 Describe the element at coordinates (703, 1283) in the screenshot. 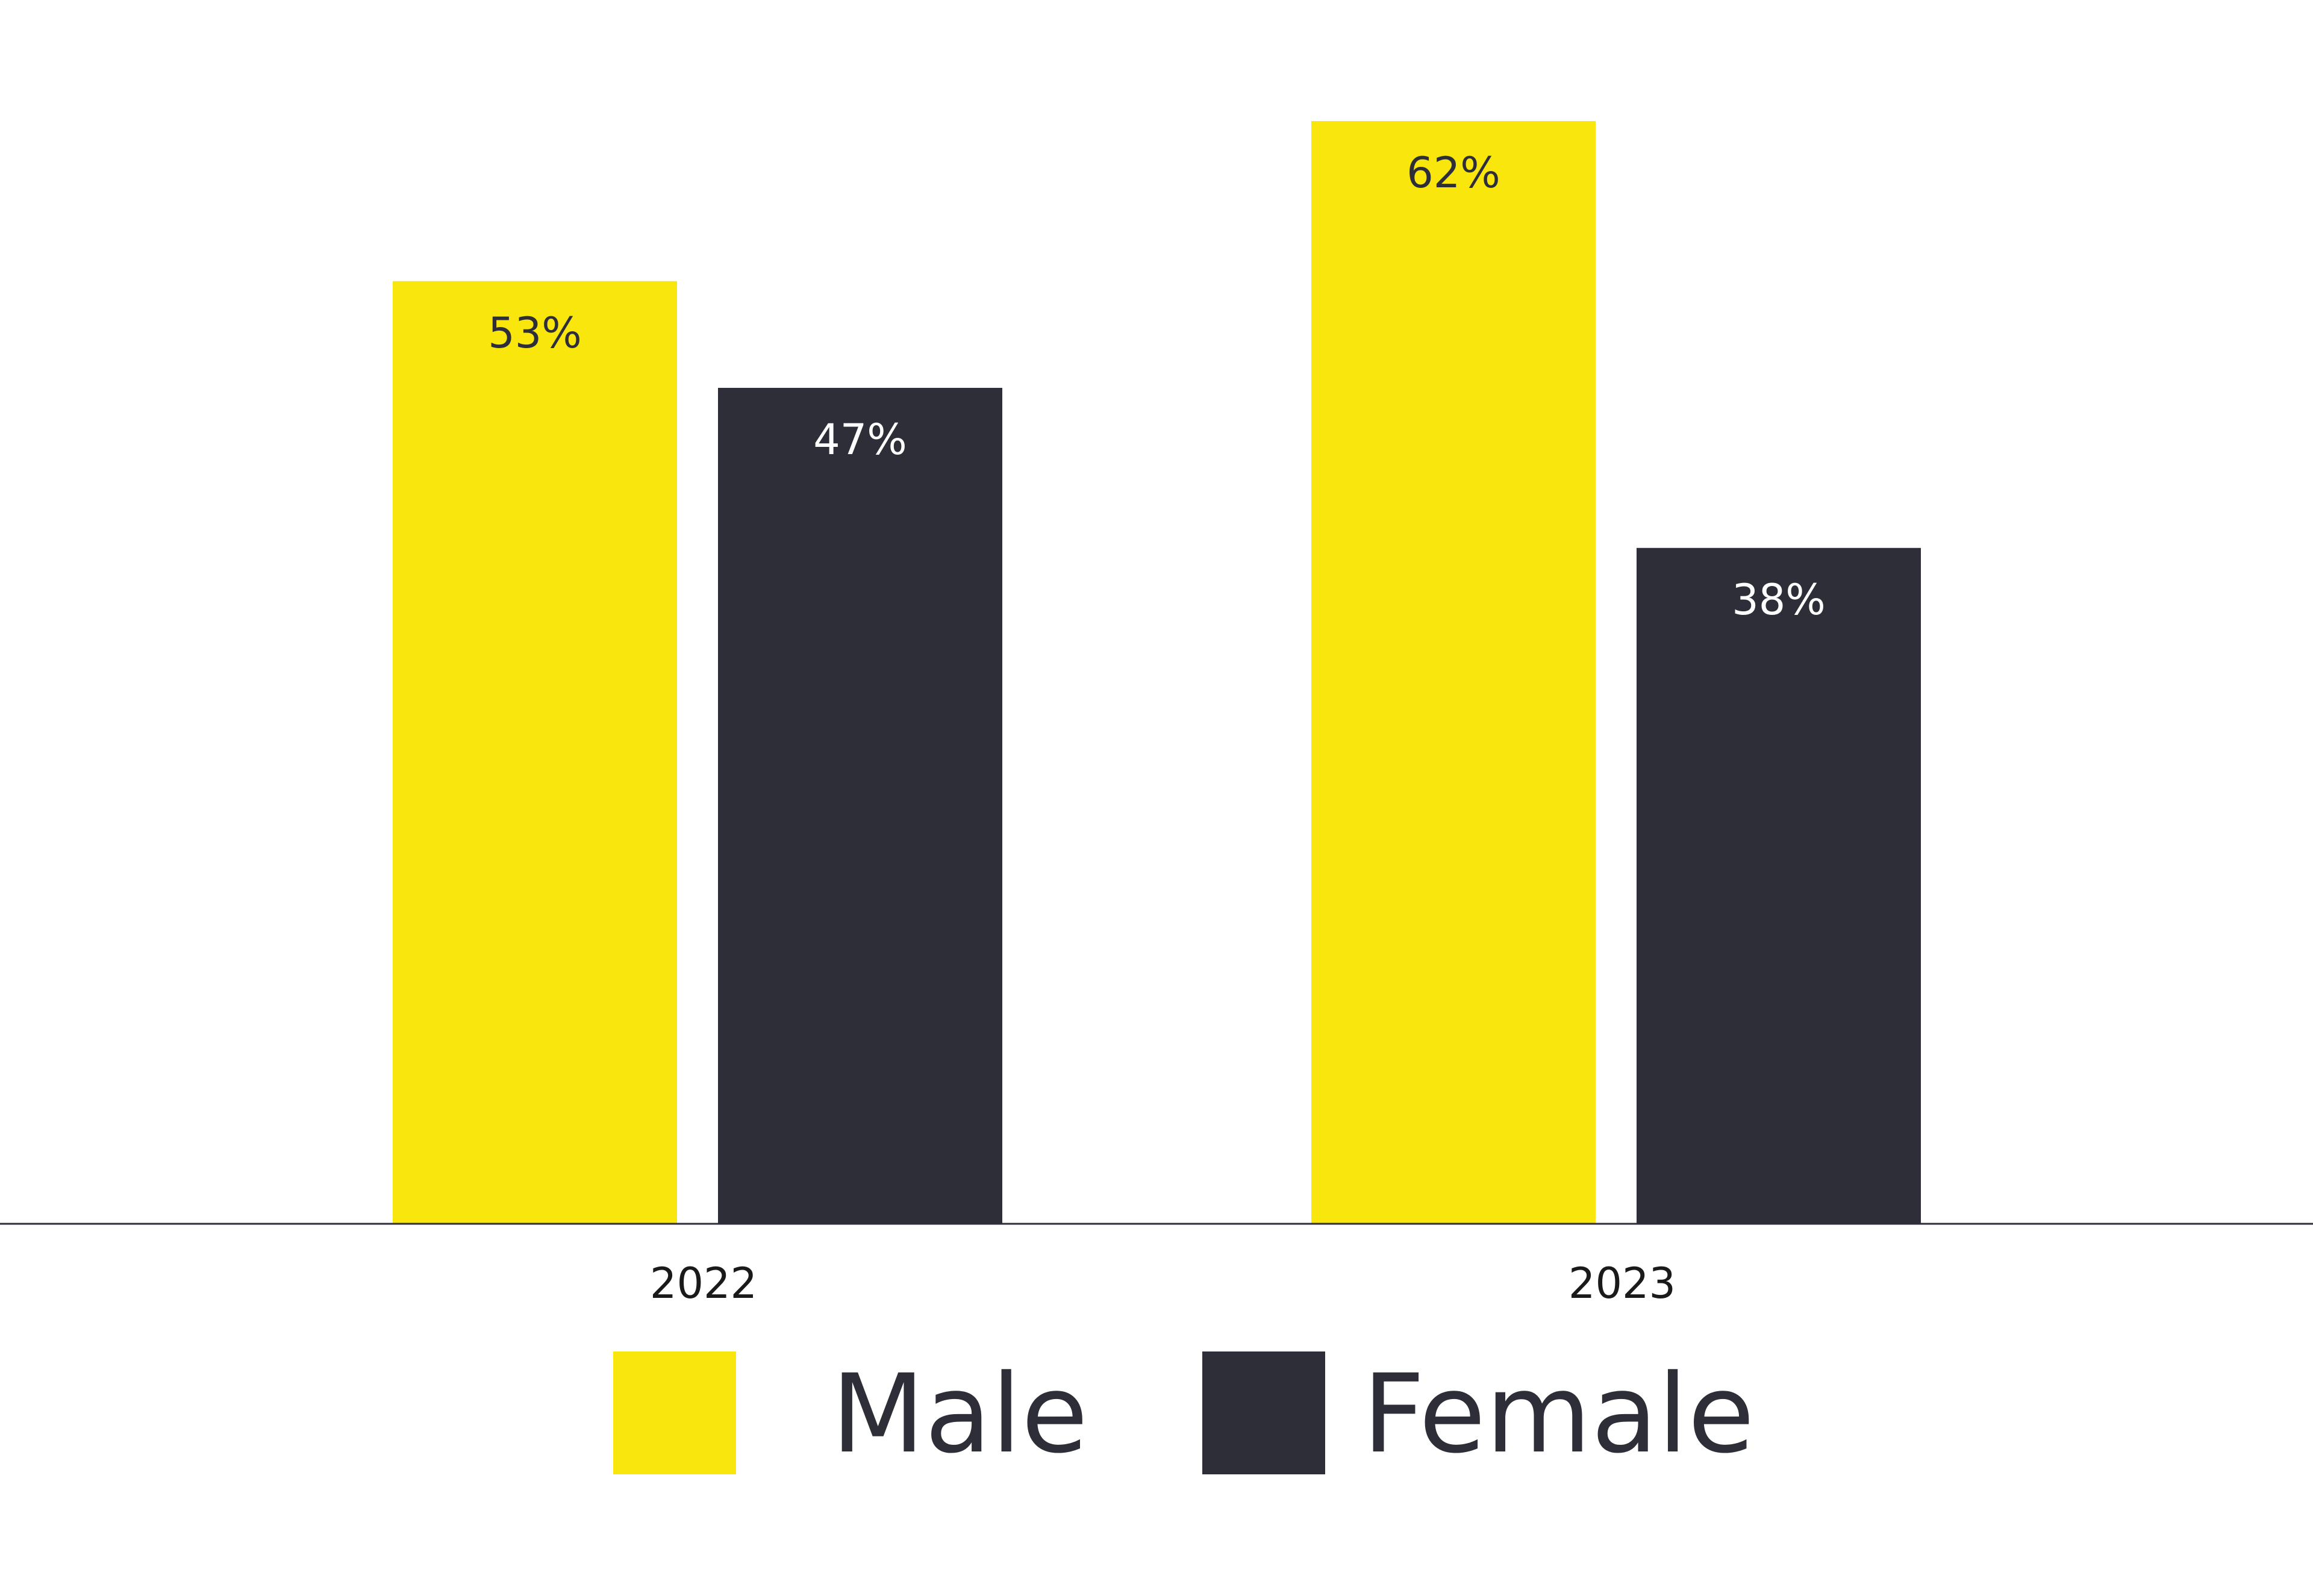

I see `x-tick-label-2022: 2022` at that location.